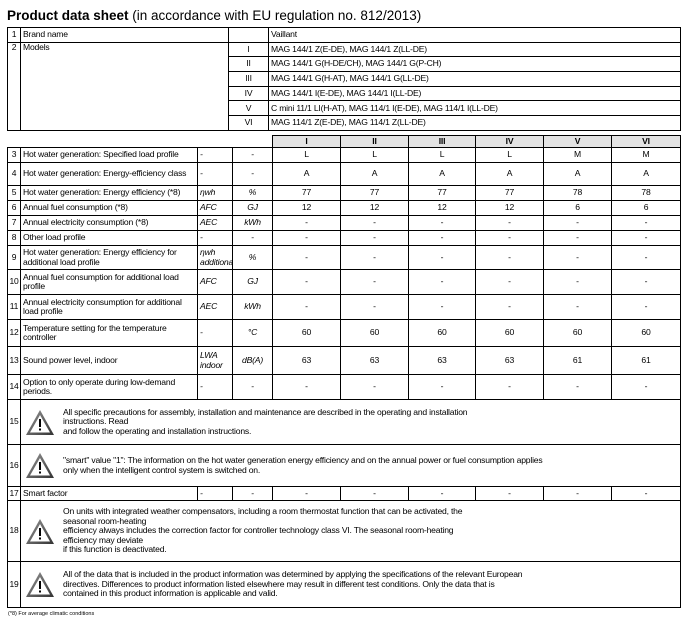 This screenshot has width=687, height=623. Describe the element at coordinates (215, 360) in the screenshot. I see `row-symbol: LWA indoor` at that location.